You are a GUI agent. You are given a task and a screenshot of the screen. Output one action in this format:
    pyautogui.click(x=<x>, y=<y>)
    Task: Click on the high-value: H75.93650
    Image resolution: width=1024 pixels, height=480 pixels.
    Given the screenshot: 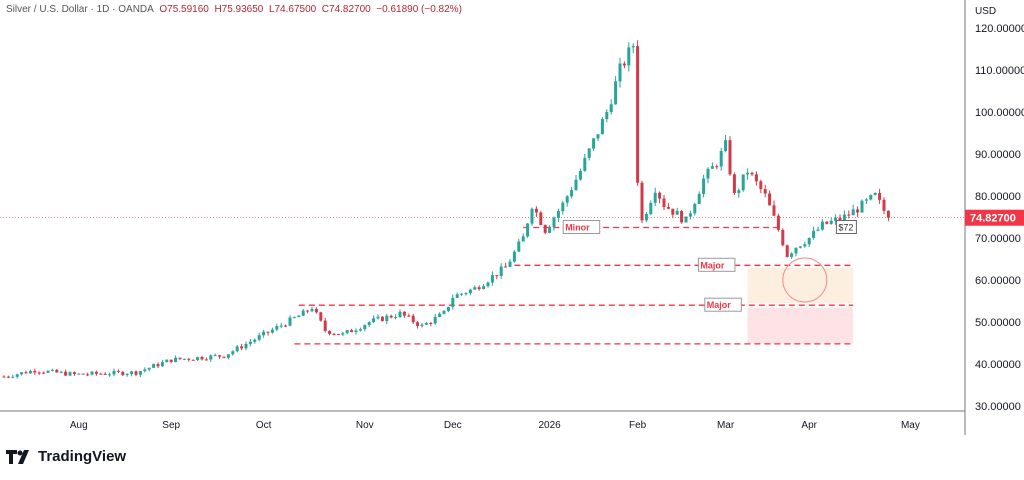 What is the action you would take?
    pyautogui.click(x=239, y=9)
    